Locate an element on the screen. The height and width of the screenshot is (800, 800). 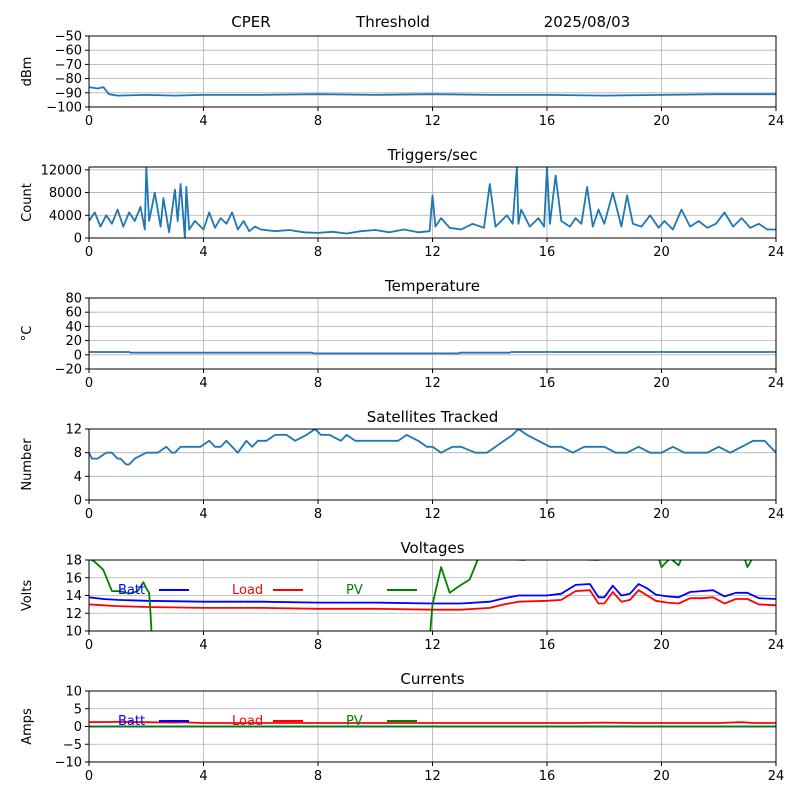
signal-strength-series-line is located at coordinates (432, 91).